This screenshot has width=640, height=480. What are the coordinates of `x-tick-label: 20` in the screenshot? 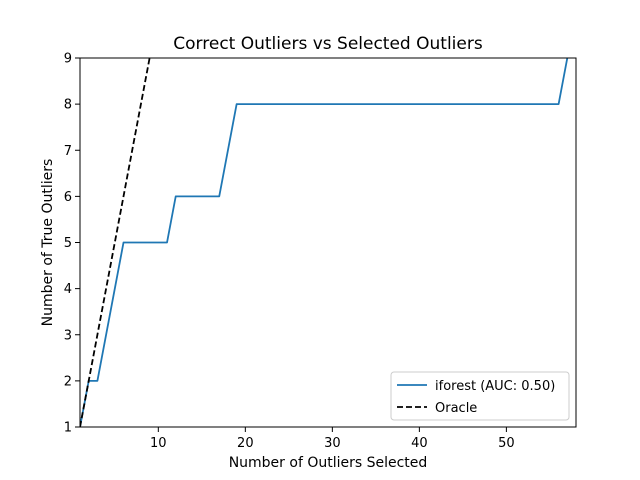 It's located at (245, 443).